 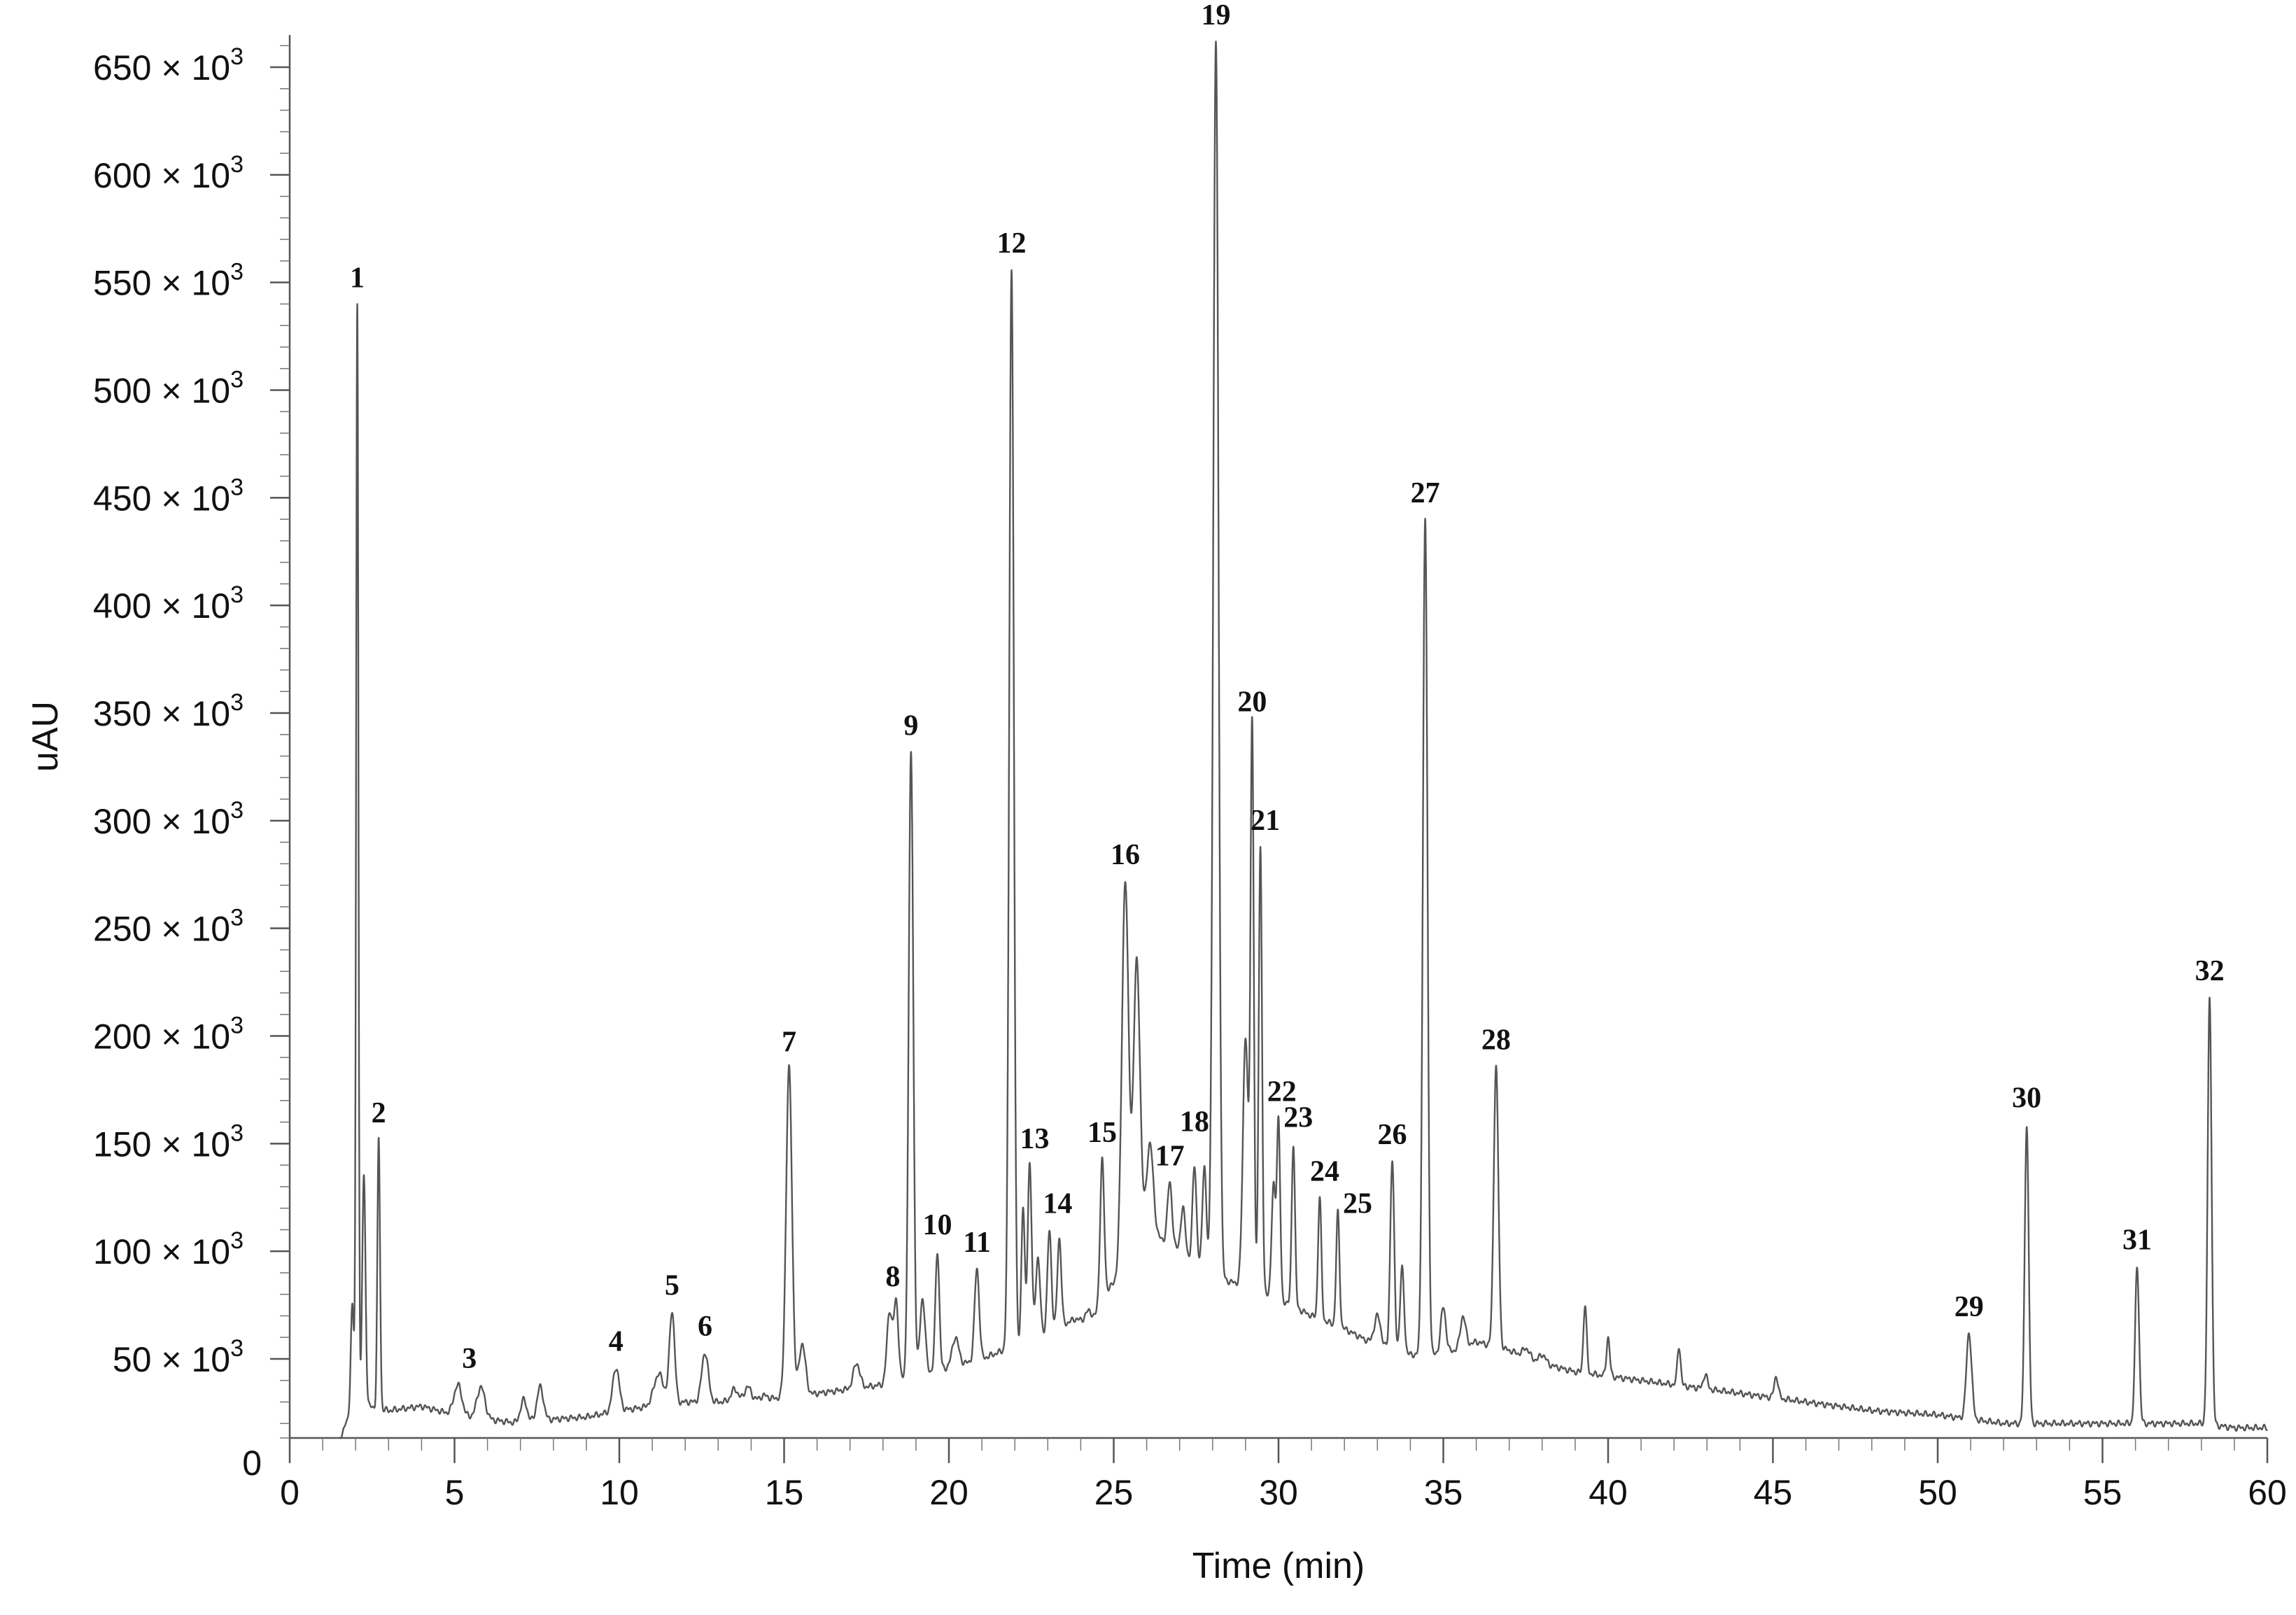 I want to click on y-tick-label: 200 × 103, so click(x=168, y=1035).